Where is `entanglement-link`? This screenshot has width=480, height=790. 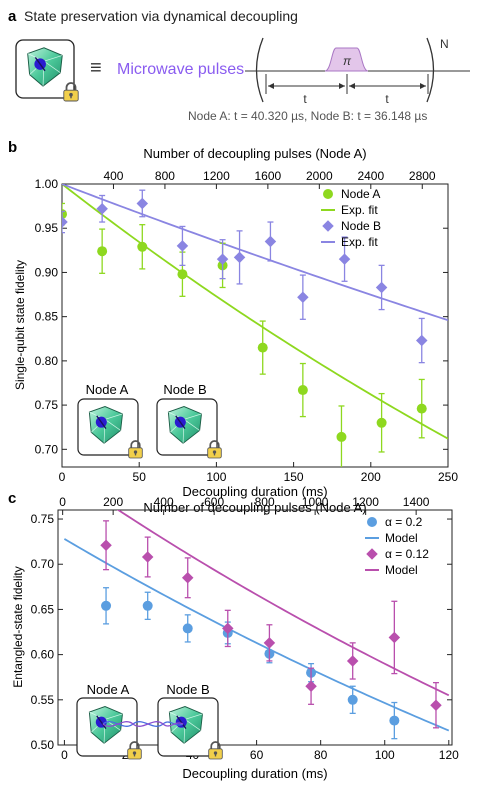 entanglement-link is located at coordinates (143, 724).